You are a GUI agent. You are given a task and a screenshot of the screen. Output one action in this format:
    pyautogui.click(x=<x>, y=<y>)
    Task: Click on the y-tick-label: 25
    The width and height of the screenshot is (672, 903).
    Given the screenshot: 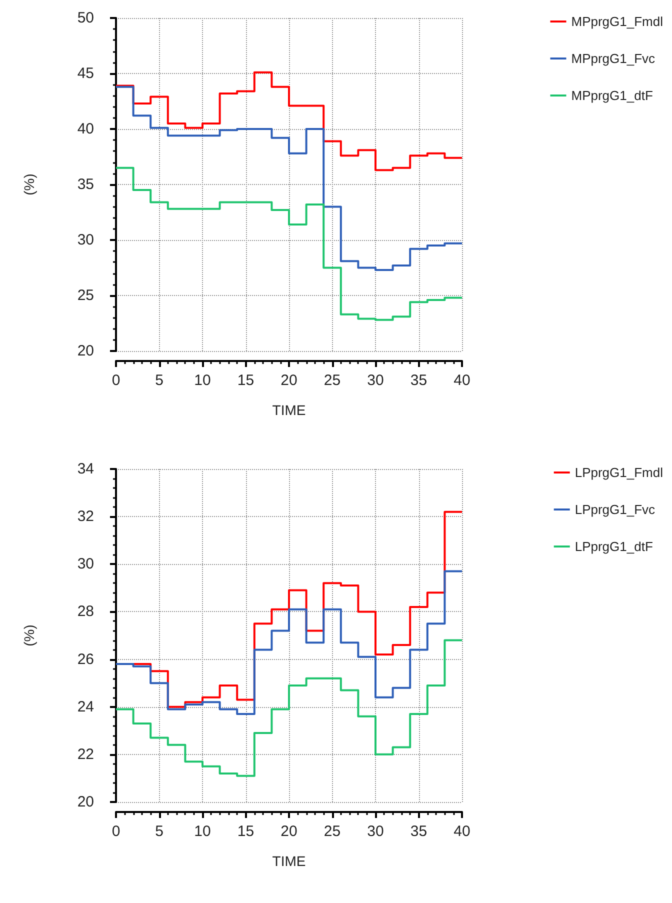 What is the action you would take?
    pyautogui.click(x=85, y=295)
    